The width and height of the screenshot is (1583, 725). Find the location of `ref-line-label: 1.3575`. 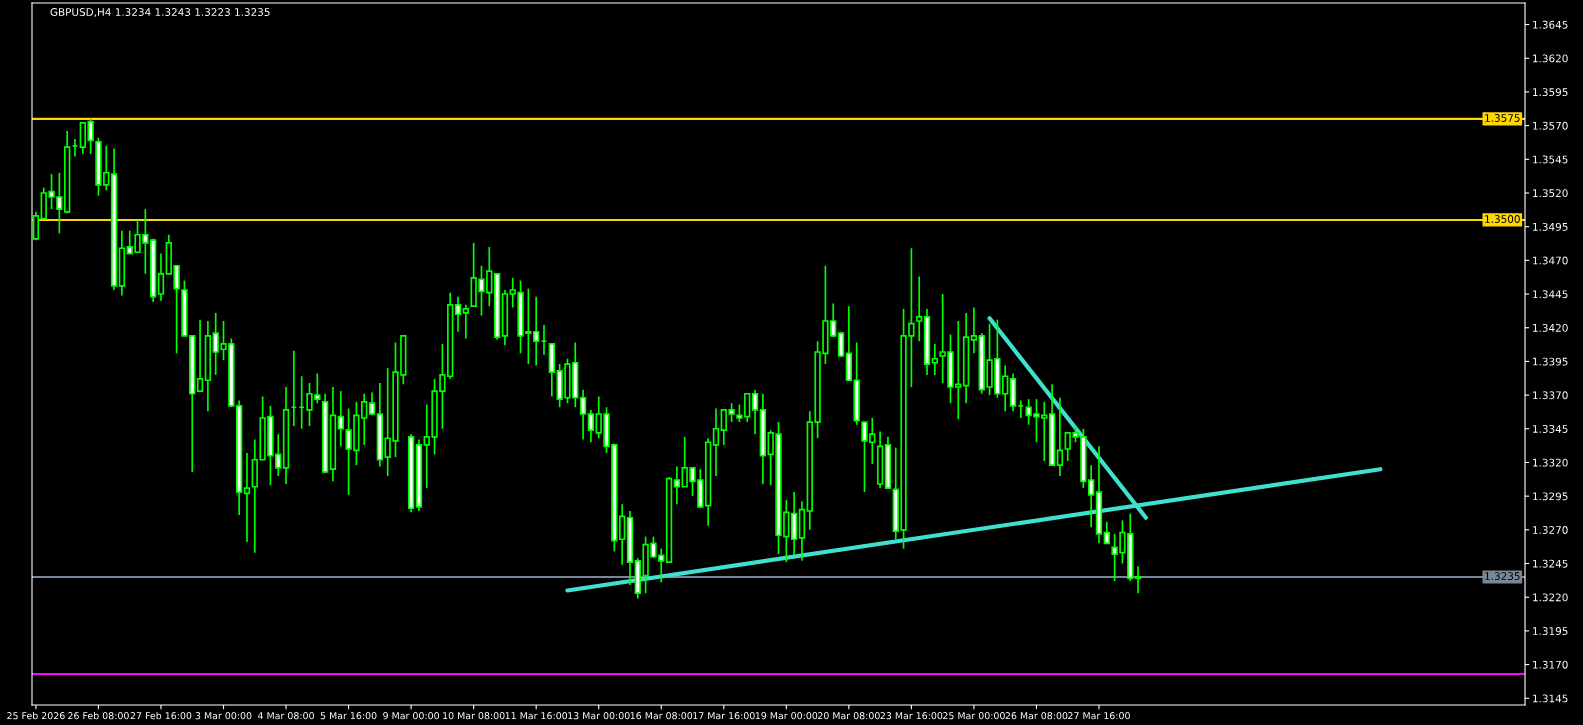

ref-line-label: 1.3575 is located at coordinates (1502, 118).